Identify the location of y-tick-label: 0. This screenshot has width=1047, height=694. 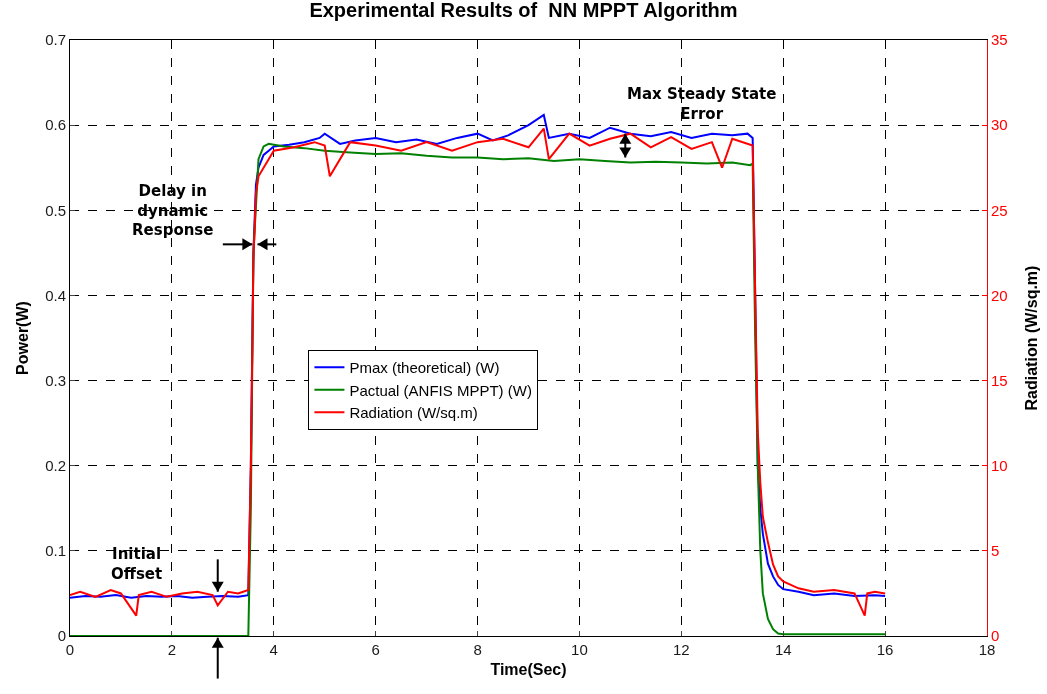
(61, 636).